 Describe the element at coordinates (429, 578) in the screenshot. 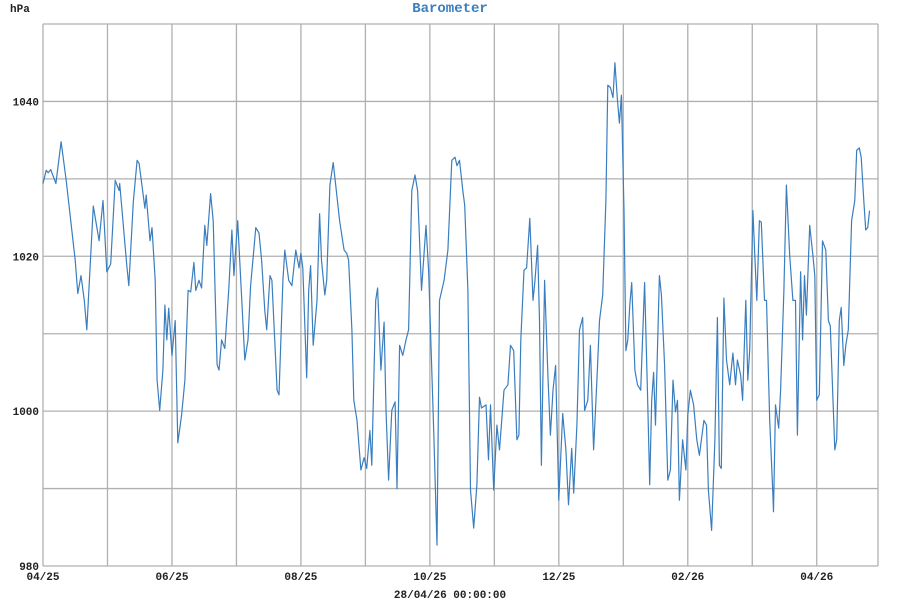

I see `x-tick-label: 10/25` at that location.